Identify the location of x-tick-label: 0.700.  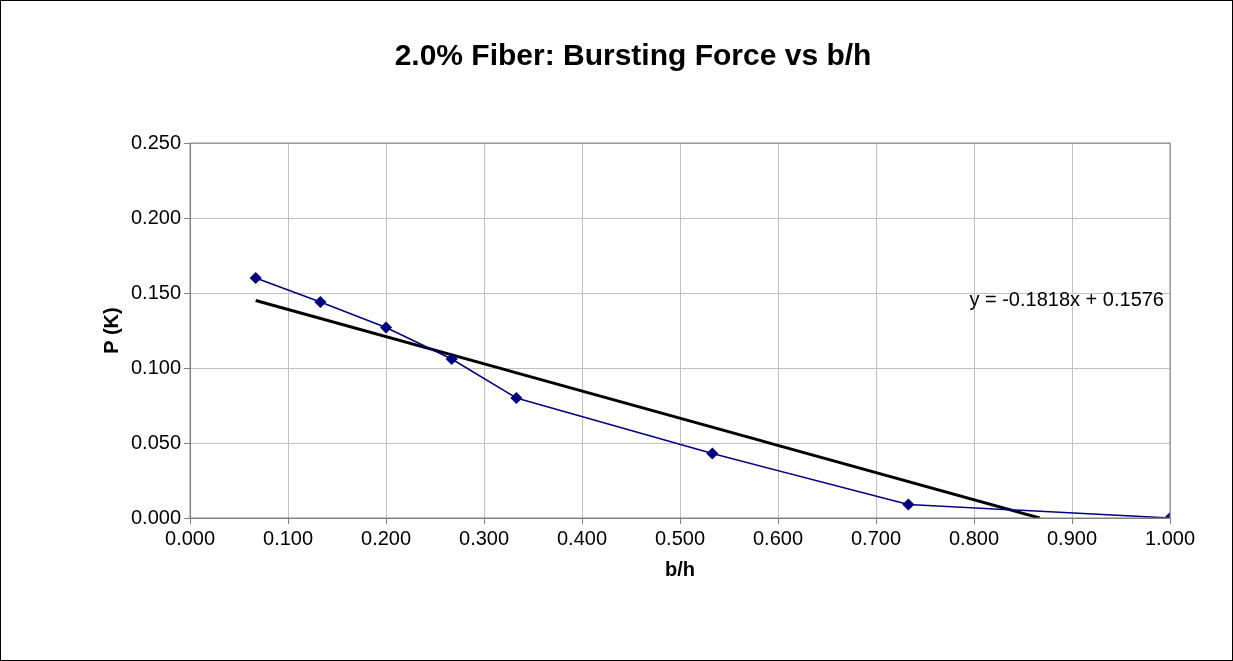
(876, 537).